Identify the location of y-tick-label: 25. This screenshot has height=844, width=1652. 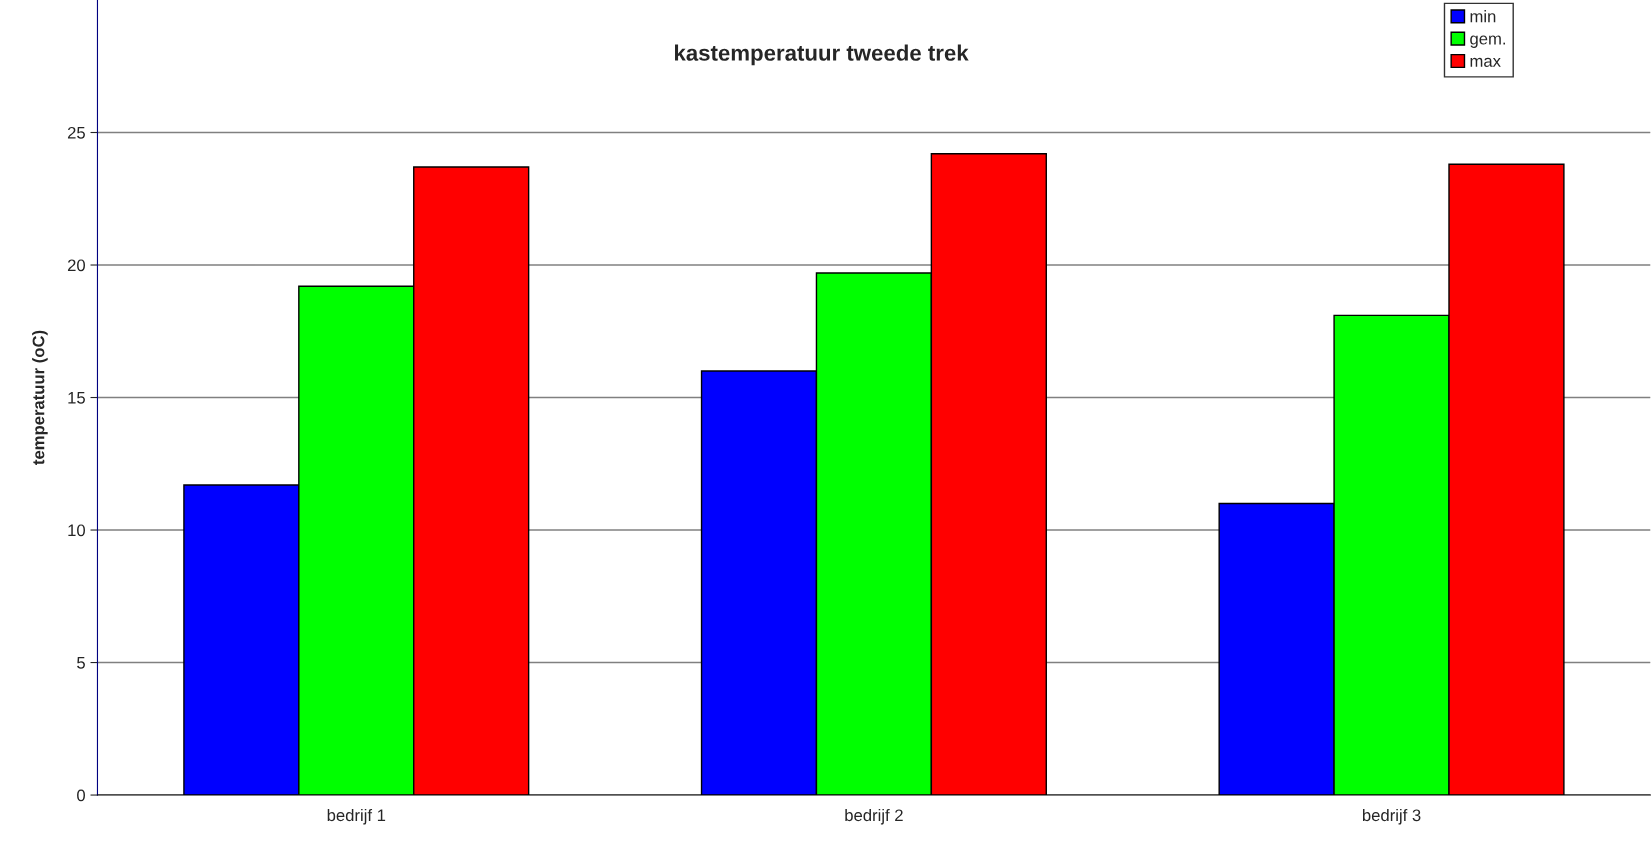
(76, 132).